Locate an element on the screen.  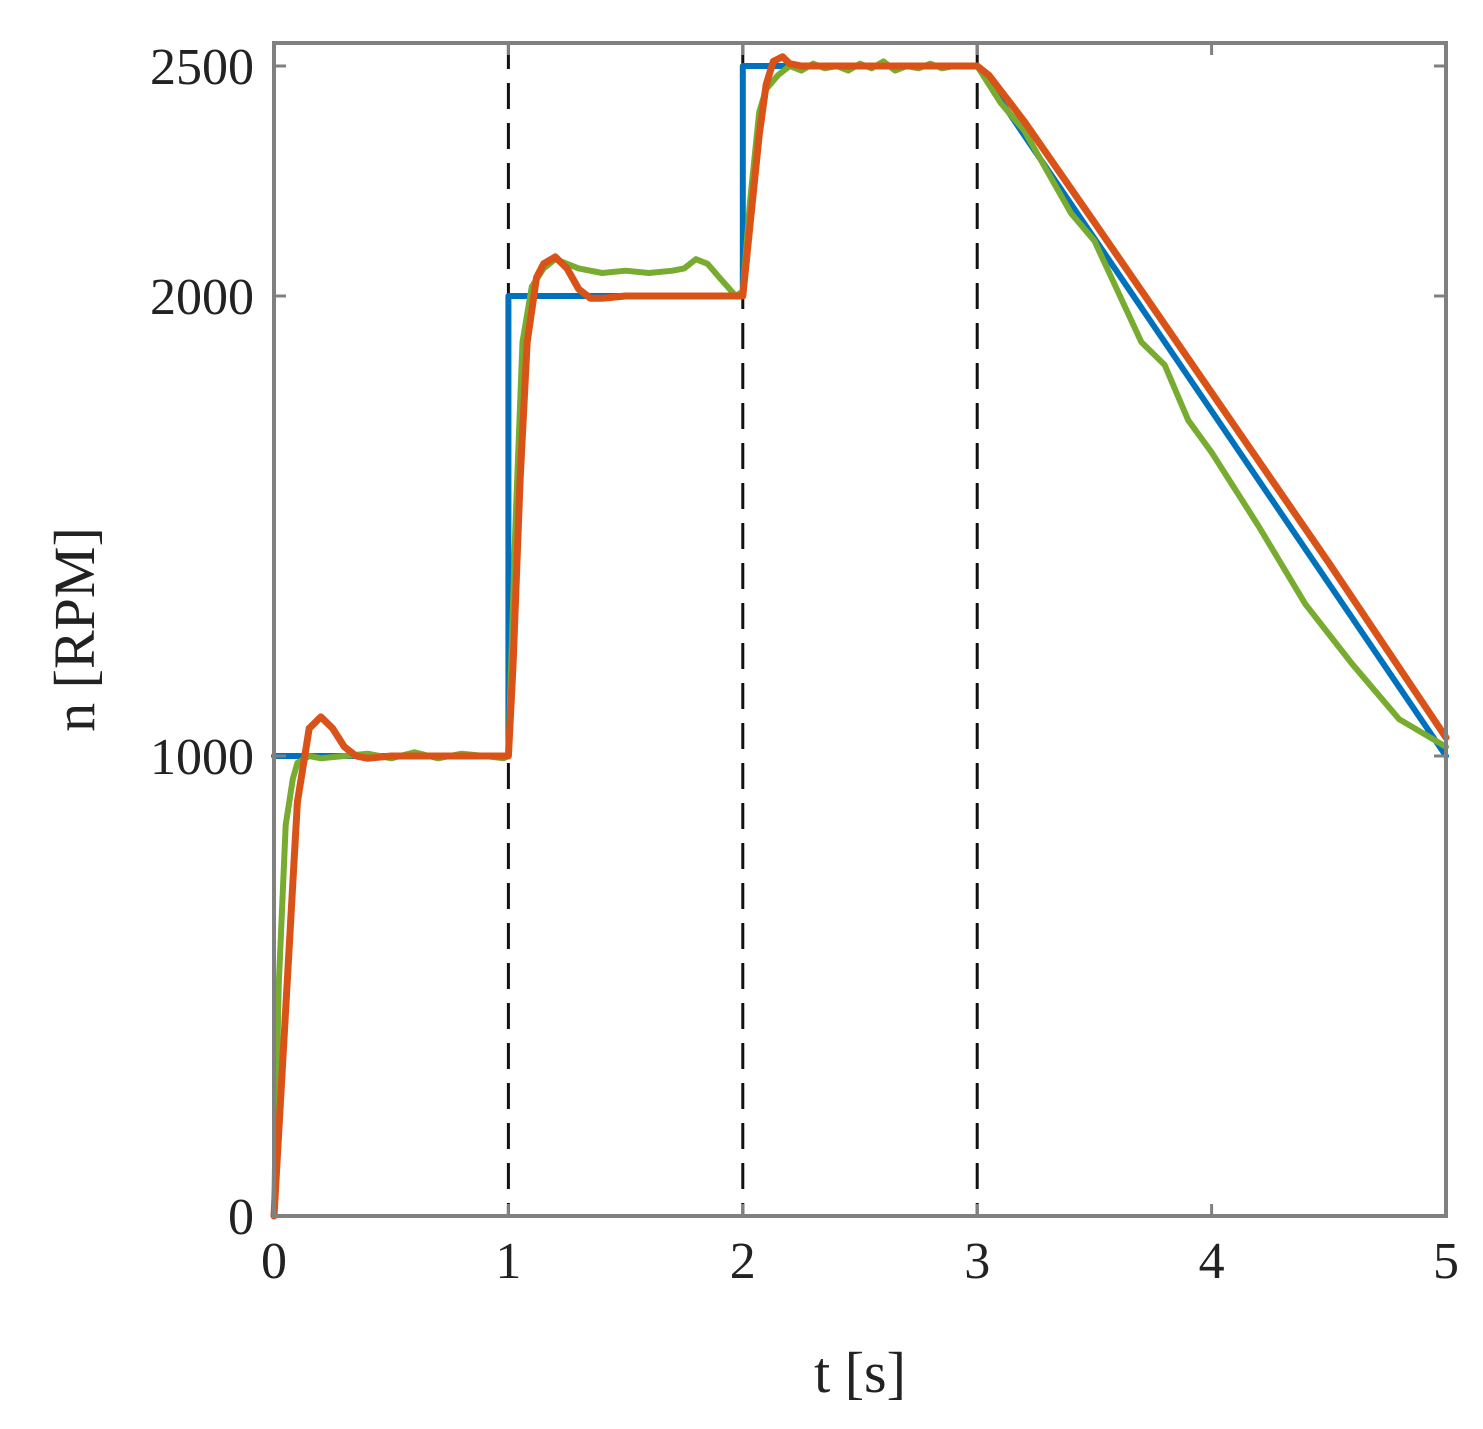
x-tick-labels: 0 1 2 3 4 5 is located at coordinates (860, 1261).